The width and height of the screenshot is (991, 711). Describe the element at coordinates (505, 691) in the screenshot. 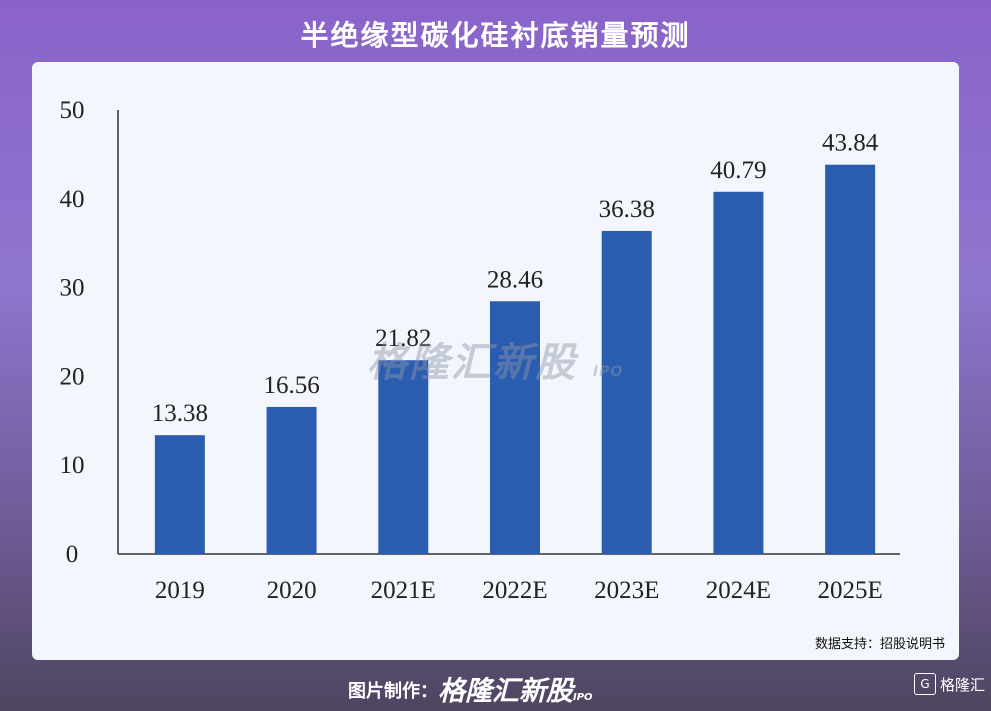

I see `credit-brand-name: 格隆汇新股` at that location.